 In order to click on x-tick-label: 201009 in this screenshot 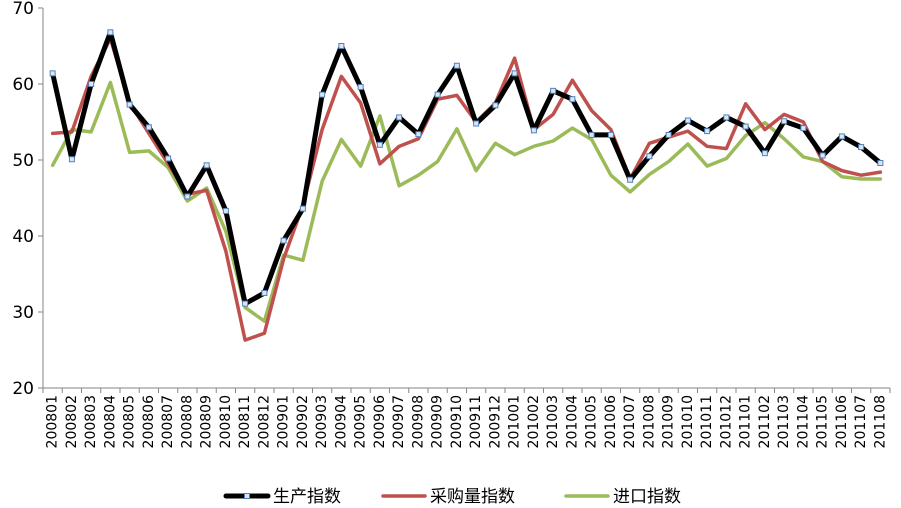, I will do `click(669, 421)`.